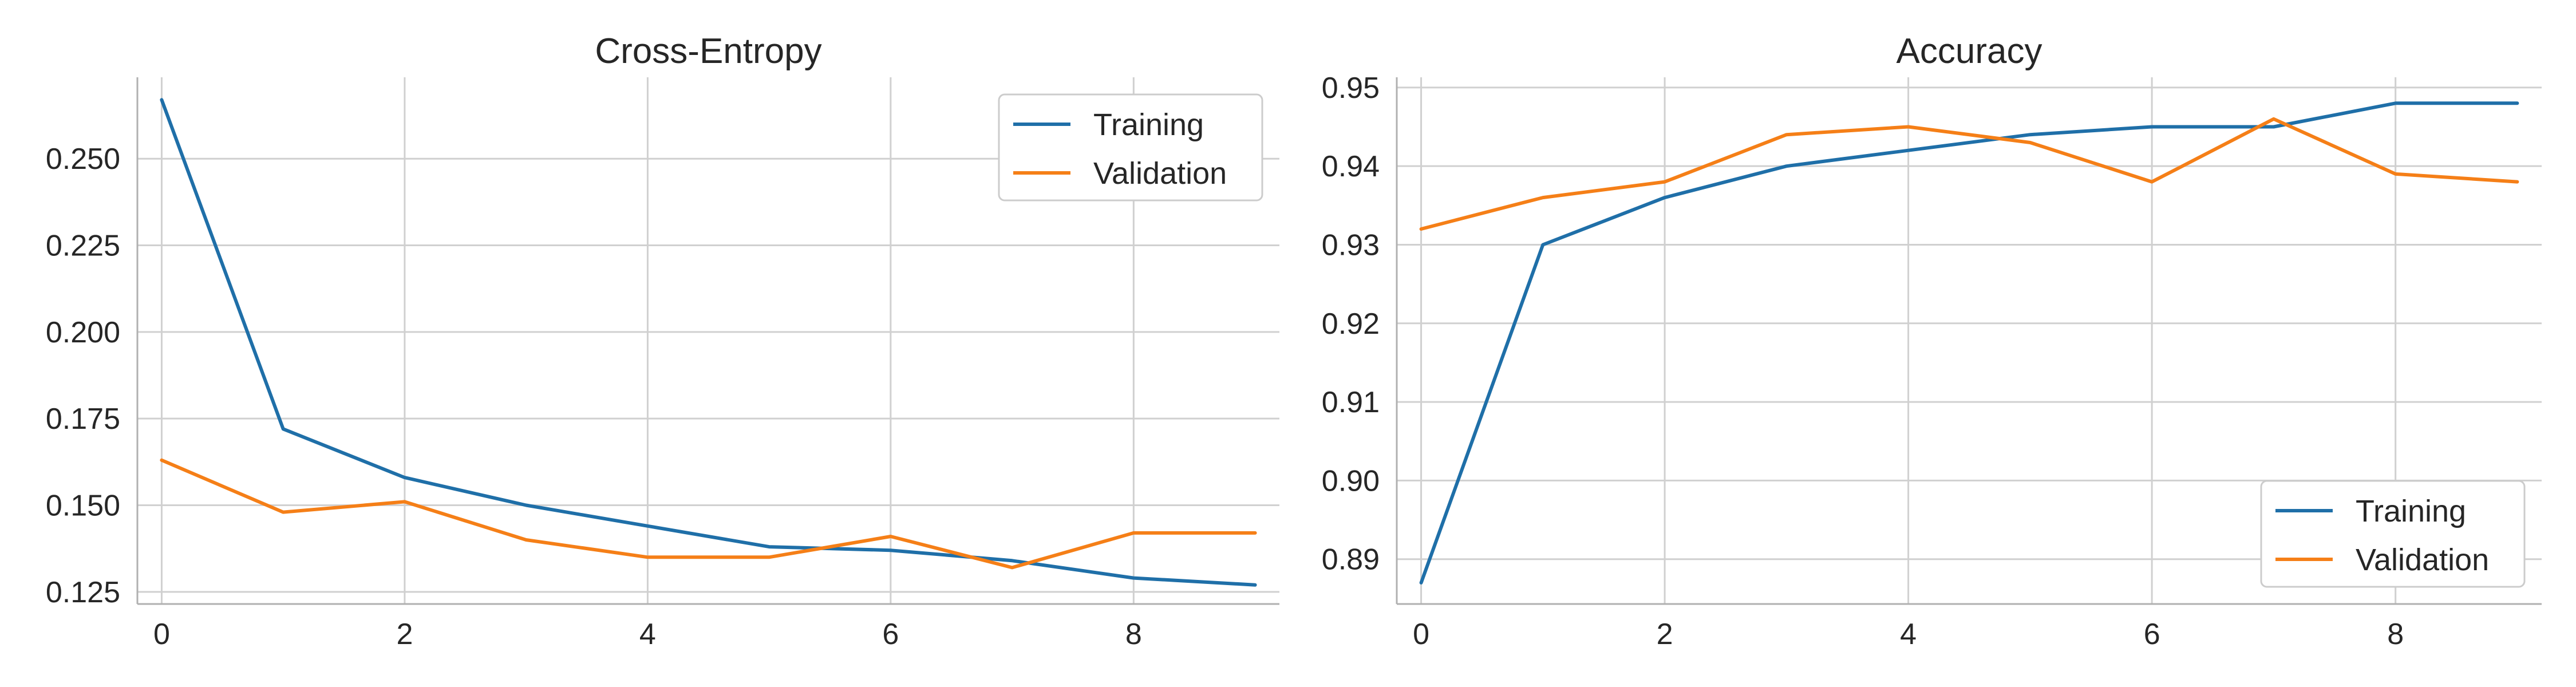 This screenshot has height=687, width=2576. Describe the element at coordinates (1351, 560) in the screenshot. I see `y-tick-label: 0.89` at that location.